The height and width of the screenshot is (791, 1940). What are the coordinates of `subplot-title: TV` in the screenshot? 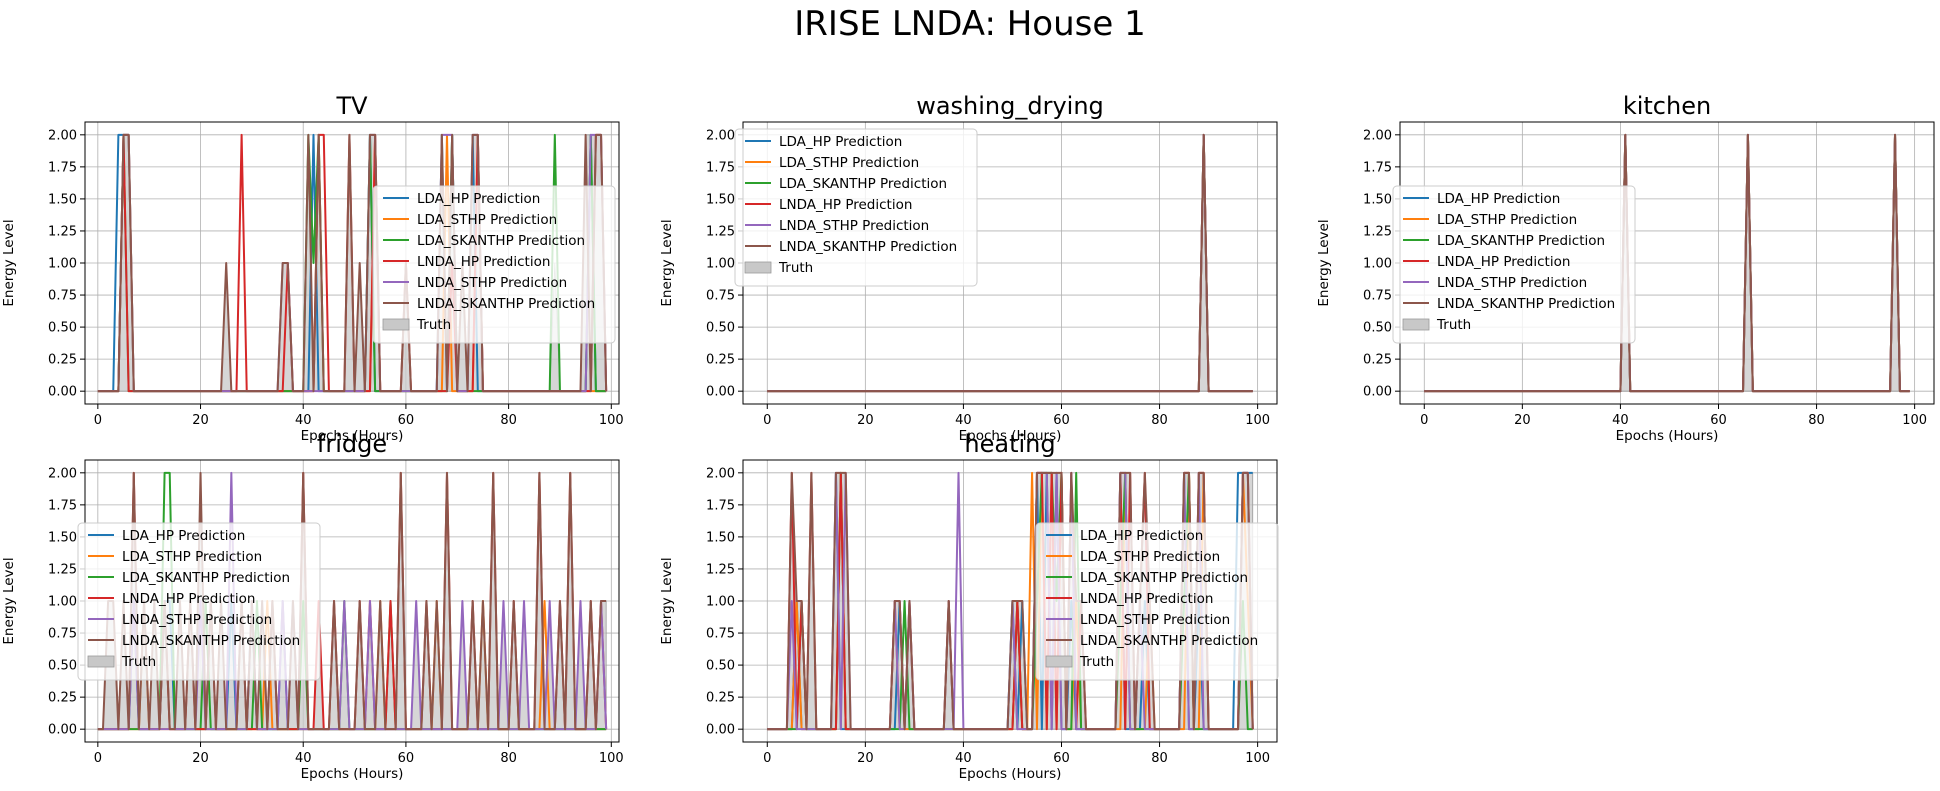 It's located at (351, 106).